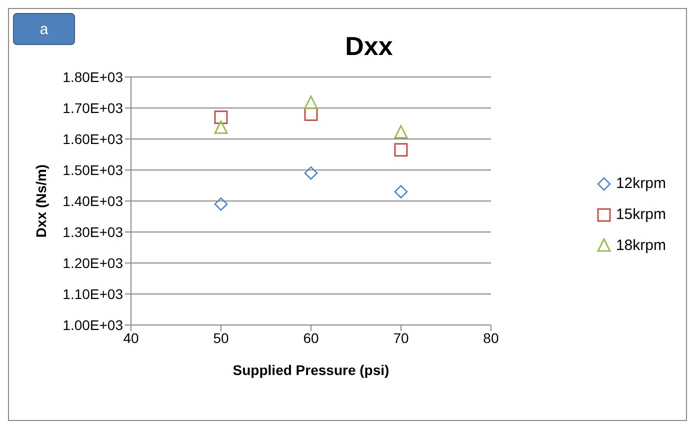  Describe the element at coordinates (93, 324) in the screenshot. I see `y-tick-label: 1.00E+03` at that location.